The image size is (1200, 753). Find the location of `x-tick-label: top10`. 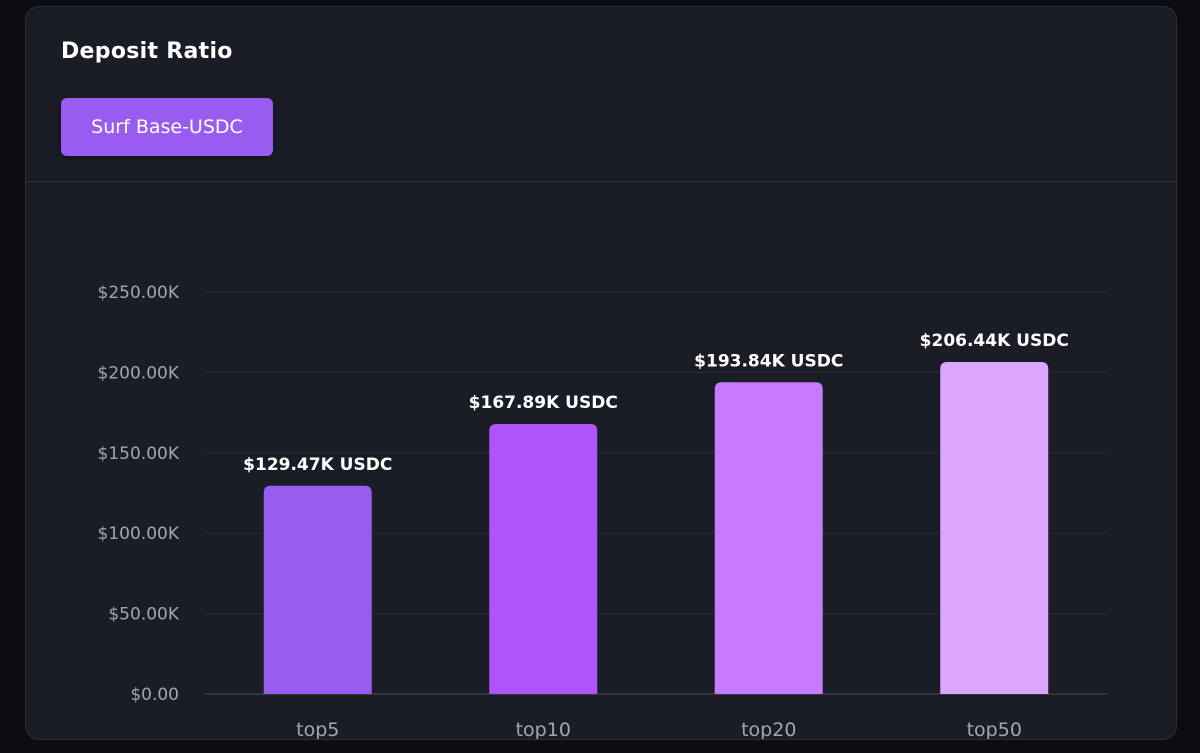

x-tick-label: top10 is located at coordinates (543, 729).